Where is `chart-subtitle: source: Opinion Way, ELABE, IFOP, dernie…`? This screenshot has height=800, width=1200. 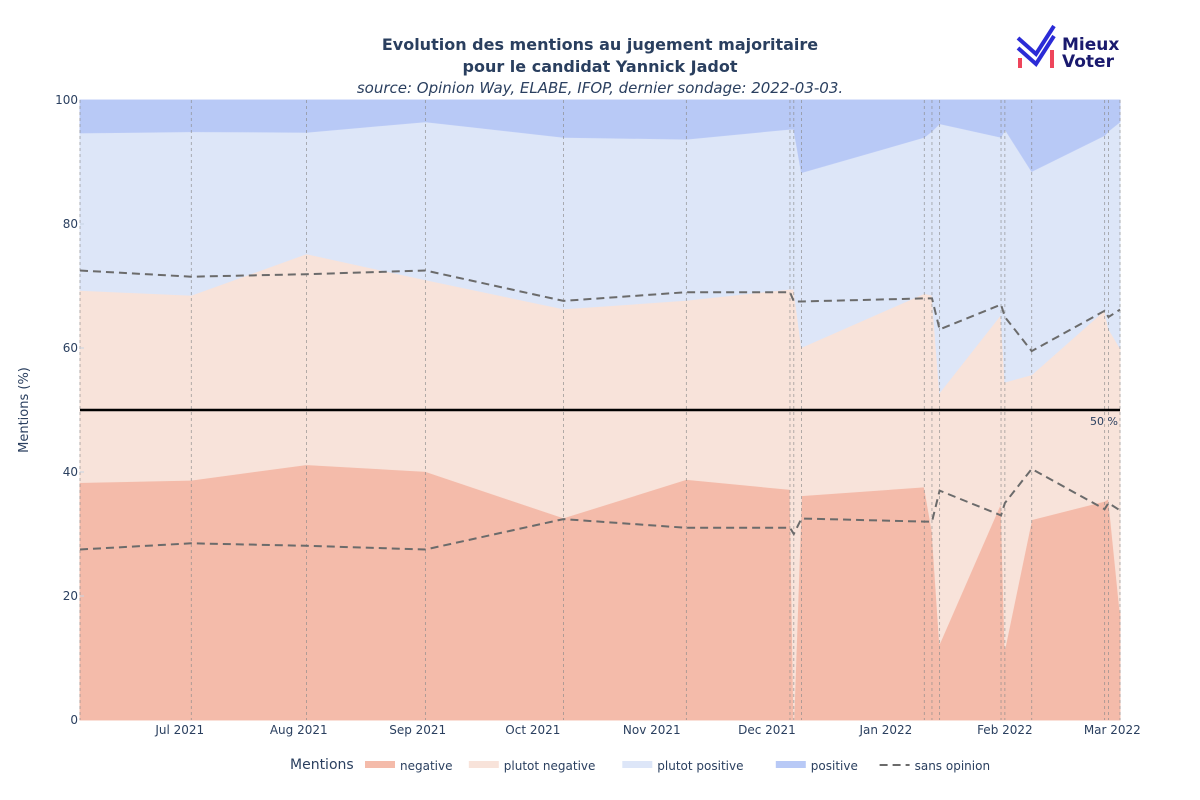
chart-subtitle: source: Opinion Way, ELABE, IFOP, dernie… is located at coordinates (600, 88).